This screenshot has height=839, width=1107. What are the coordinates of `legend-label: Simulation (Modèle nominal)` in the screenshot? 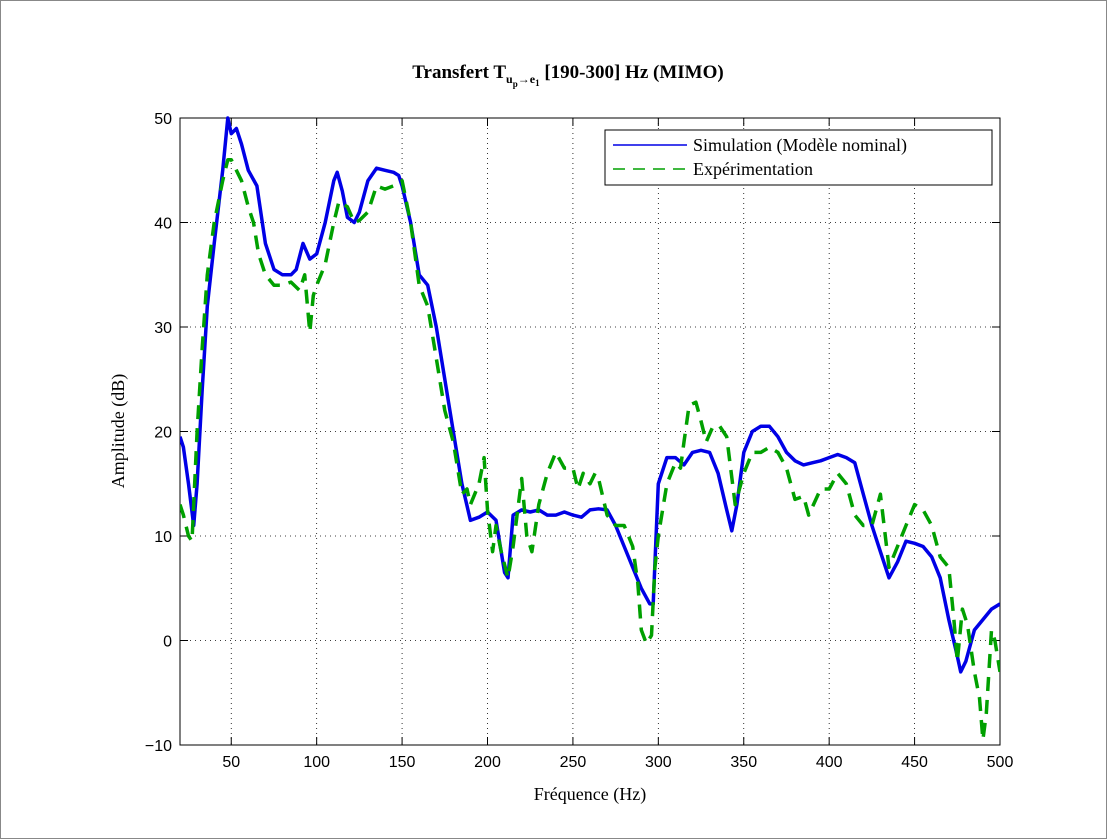 It's located at (800, 145).